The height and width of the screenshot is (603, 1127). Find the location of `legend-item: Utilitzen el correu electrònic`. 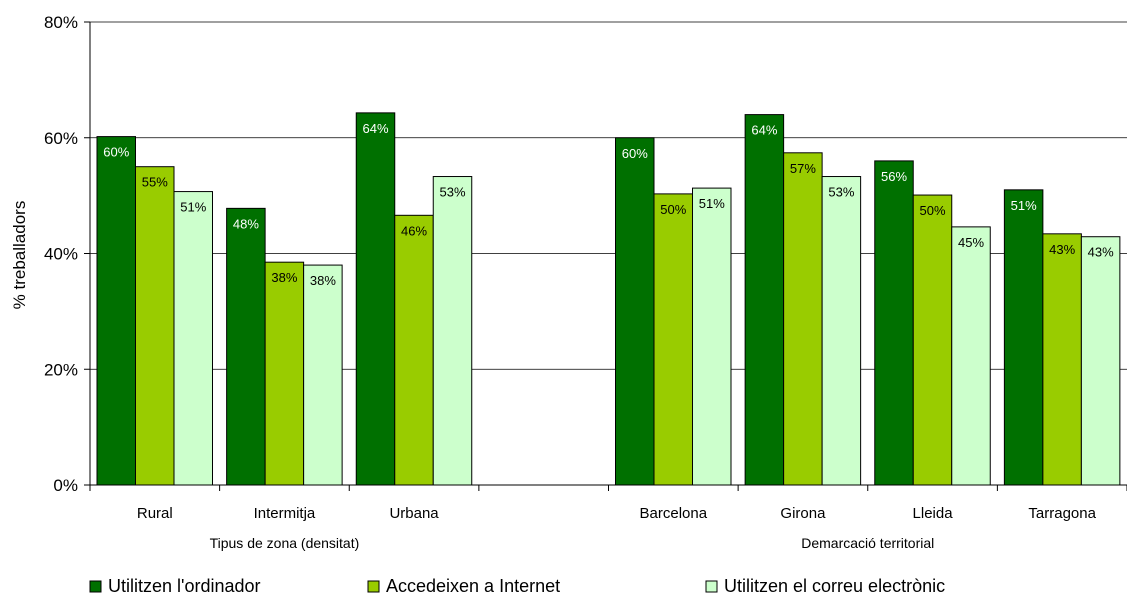

legend-item: Utilitzen el correu electrònic is located at coordinates (825, 586).